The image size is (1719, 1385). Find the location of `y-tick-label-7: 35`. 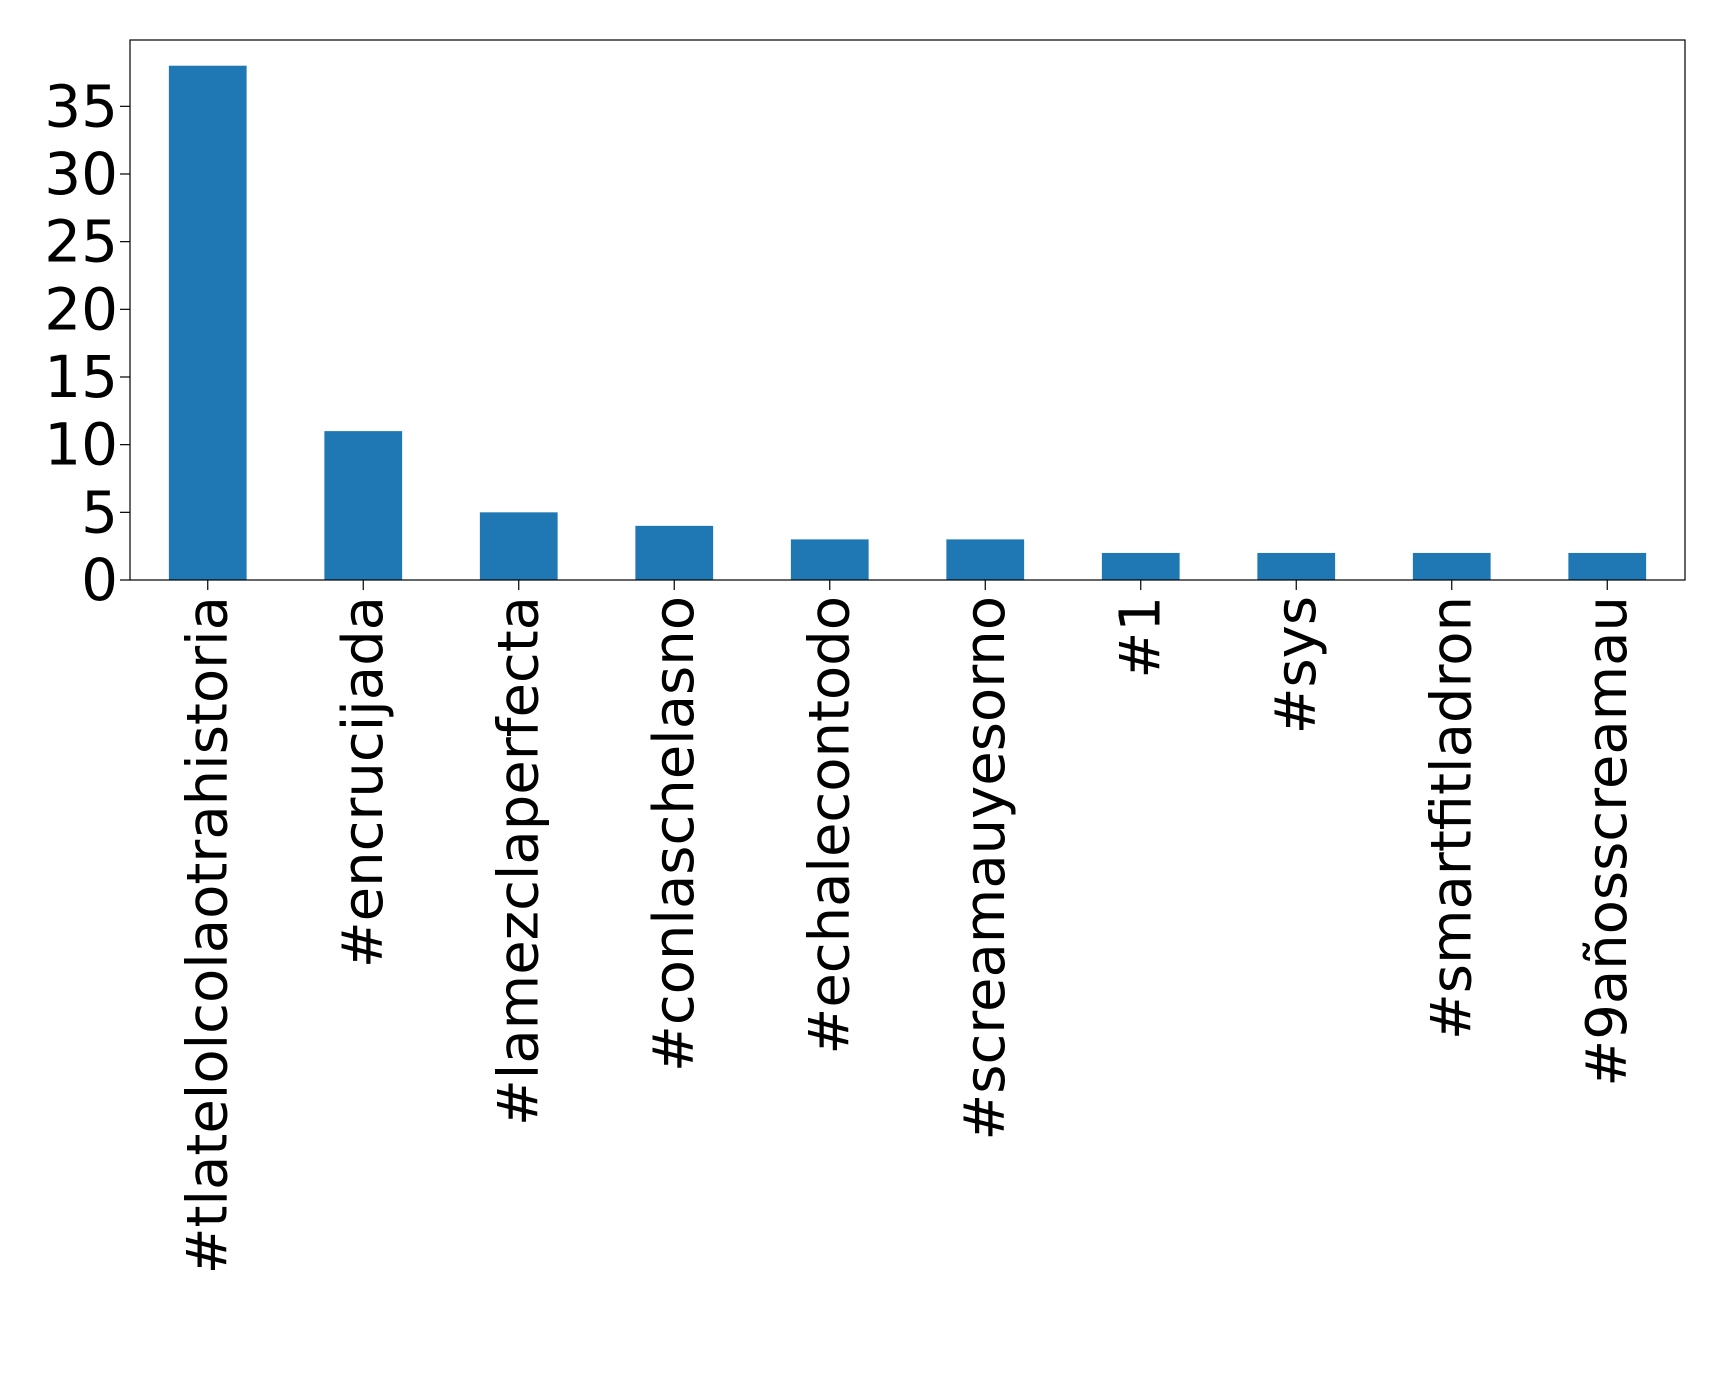

y-tick-label-7: 35 is located at coordinates (81, 106).